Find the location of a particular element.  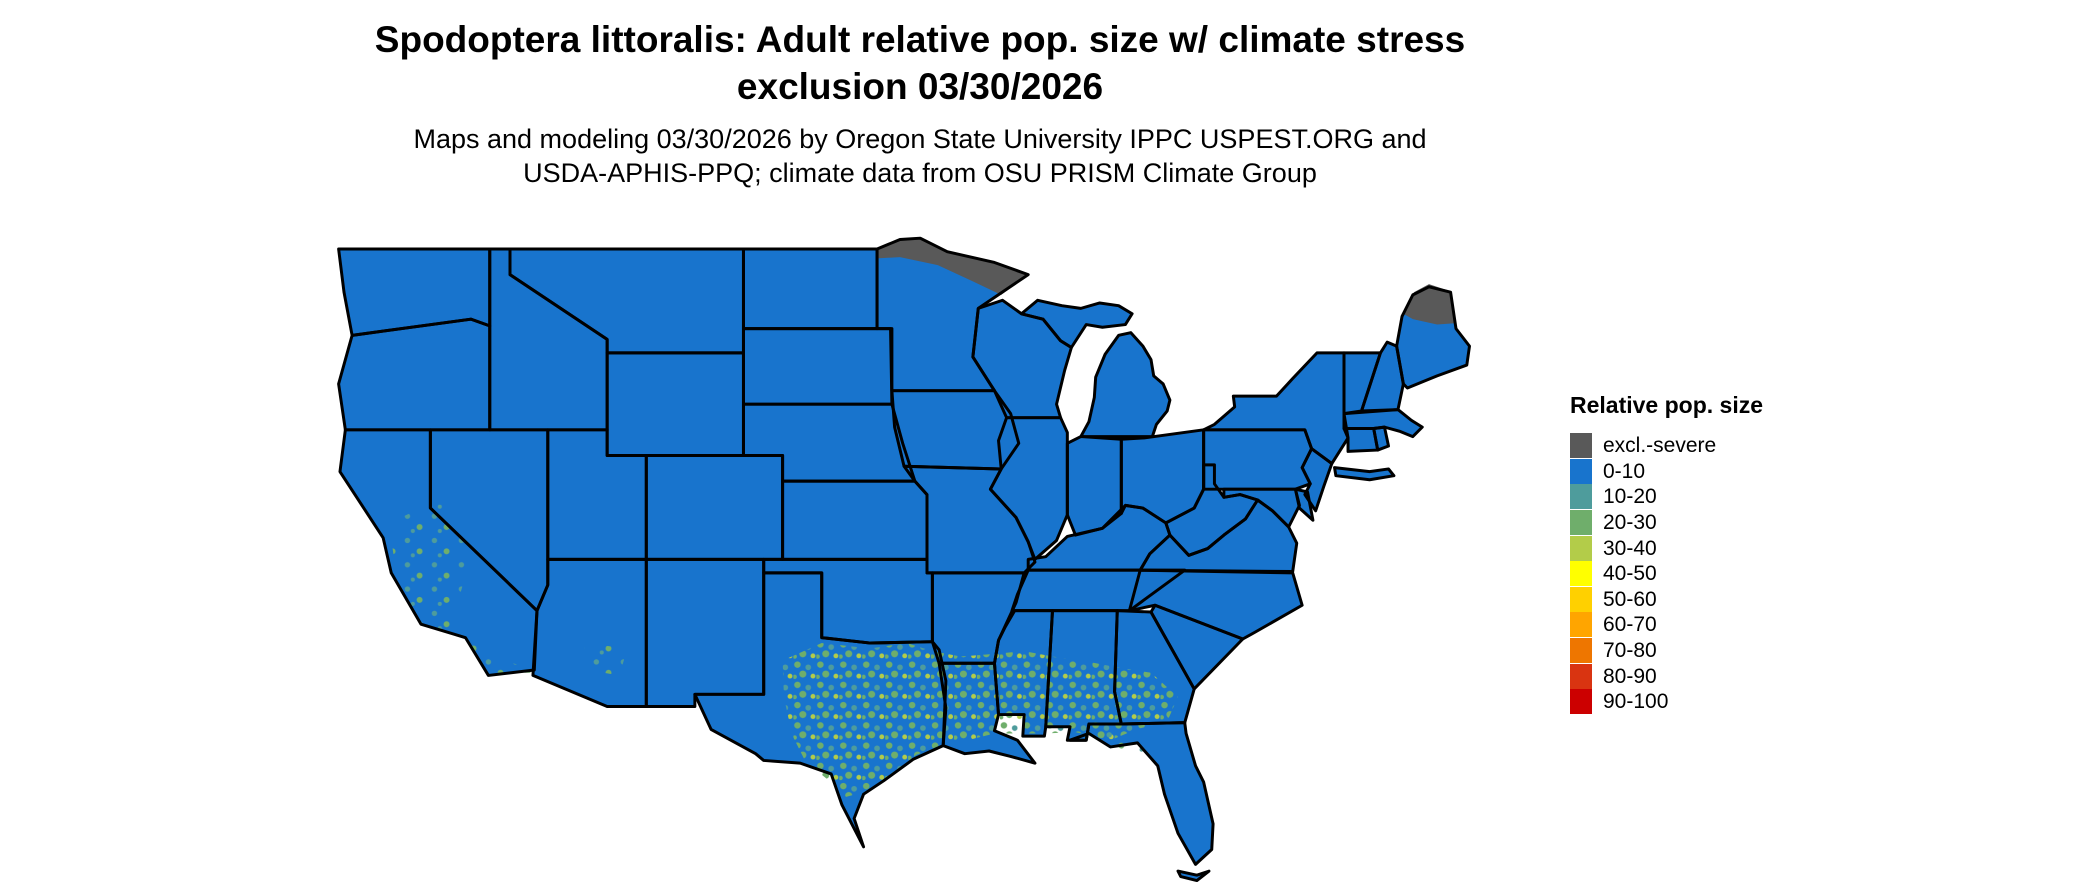

legend-label: 10-20 is located at coordinates (1630, 497).